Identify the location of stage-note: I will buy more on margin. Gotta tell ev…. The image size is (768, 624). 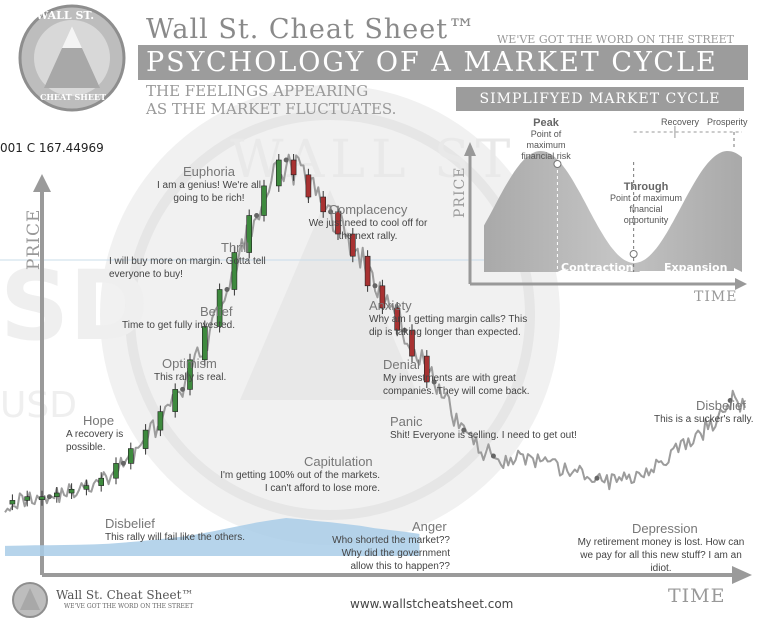
(187, 268).